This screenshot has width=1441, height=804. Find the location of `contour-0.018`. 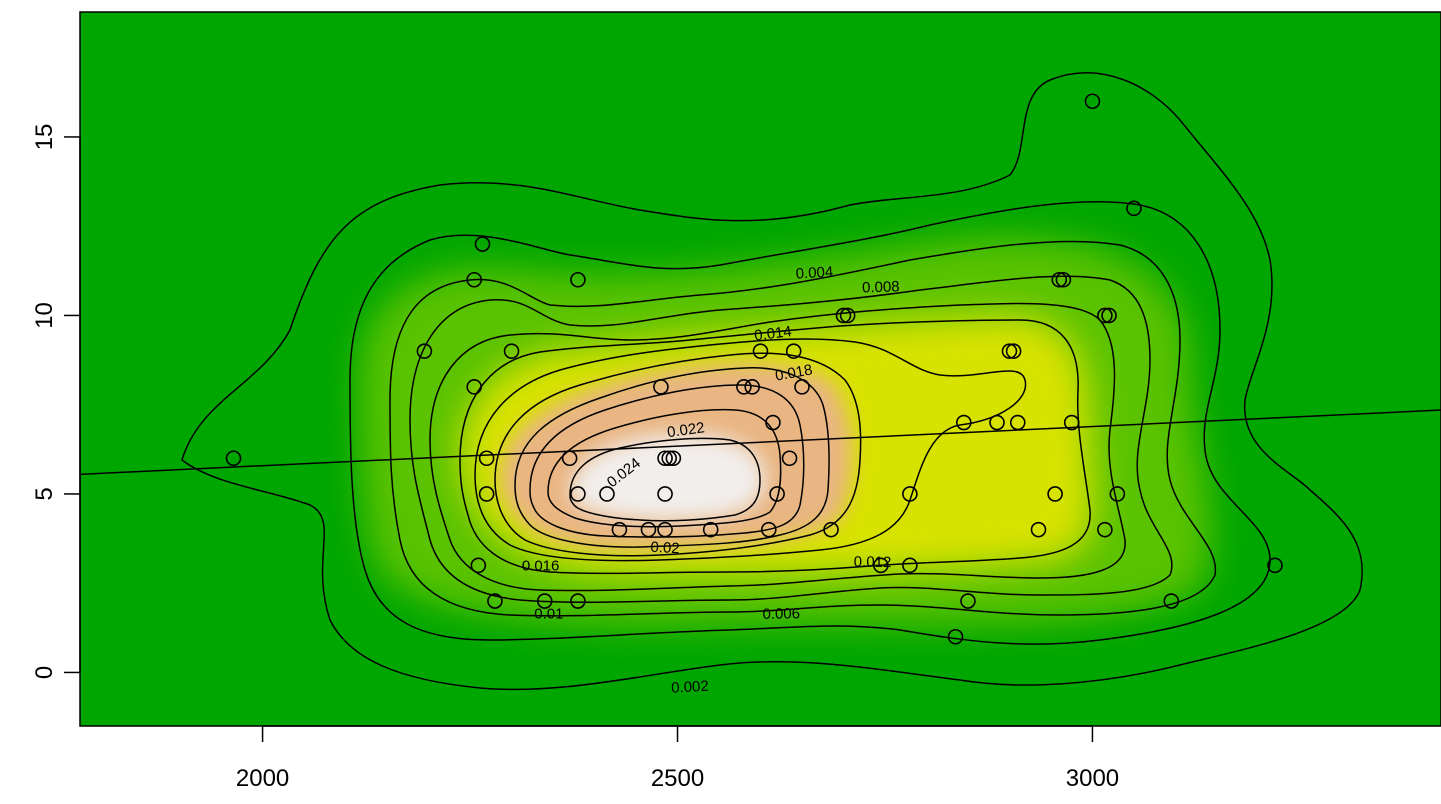

contour-0.018 is located at coordinates (672, 457).